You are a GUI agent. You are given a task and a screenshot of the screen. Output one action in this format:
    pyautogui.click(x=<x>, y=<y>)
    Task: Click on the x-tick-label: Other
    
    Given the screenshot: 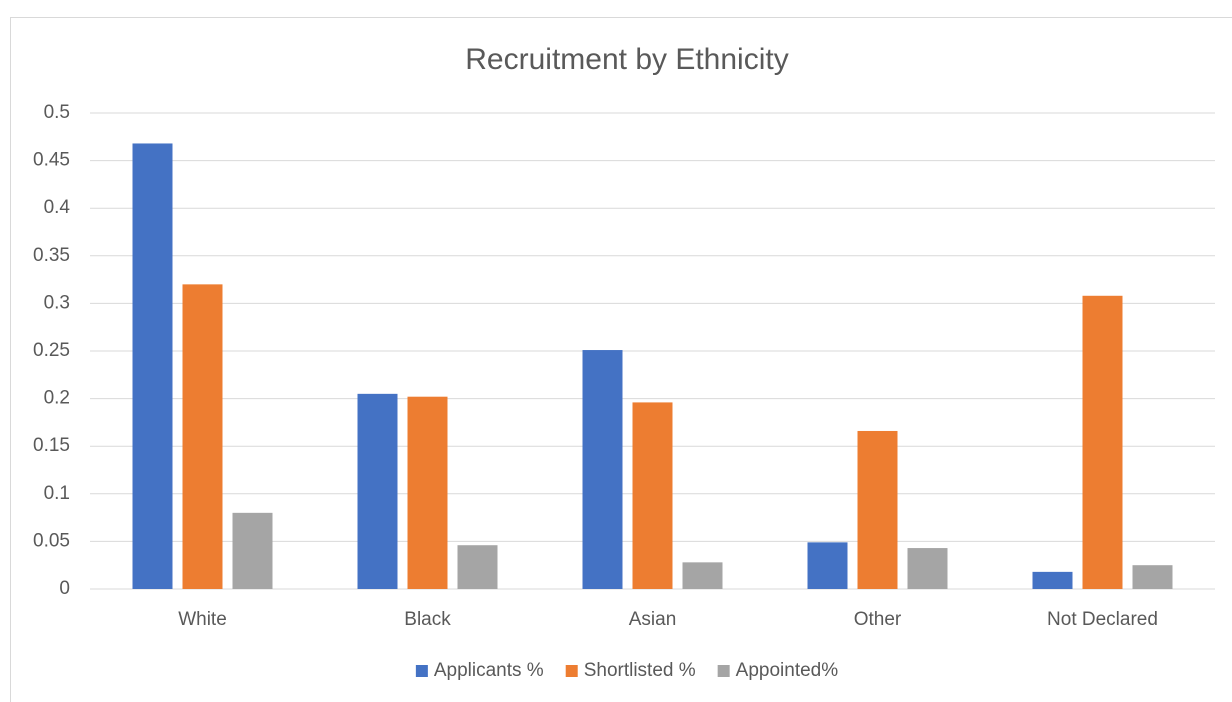 What is the action you would take?
    pyautogui.click(x=878, y=619)
    